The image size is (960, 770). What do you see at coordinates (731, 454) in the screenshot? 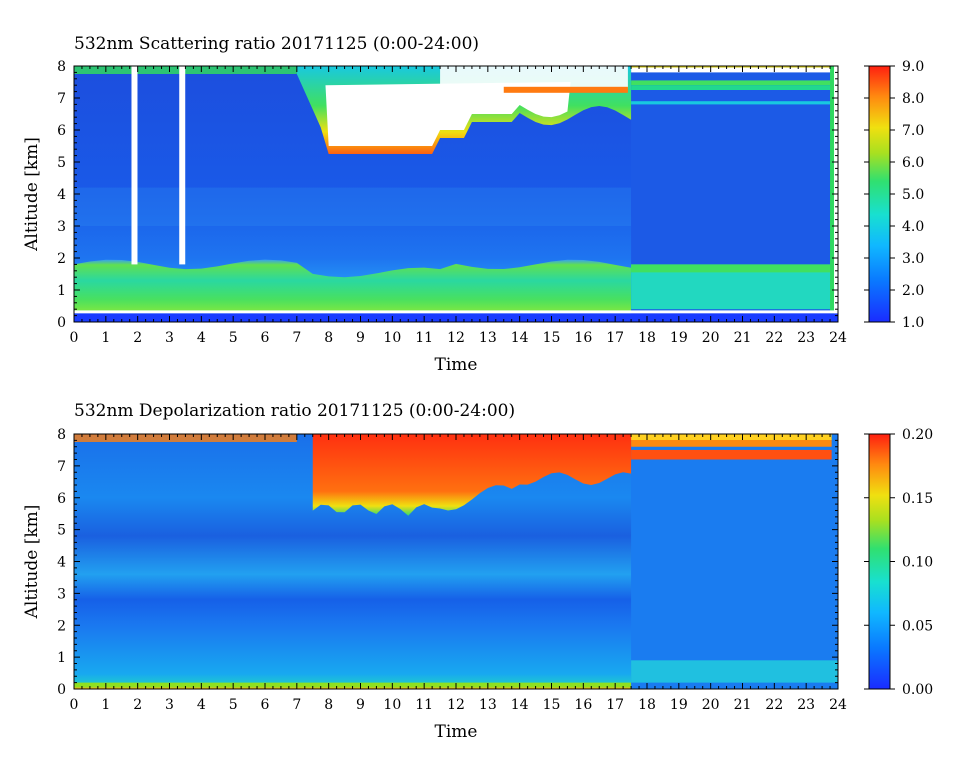
I see `high-depol-layer` at bounding box center [731, 454].